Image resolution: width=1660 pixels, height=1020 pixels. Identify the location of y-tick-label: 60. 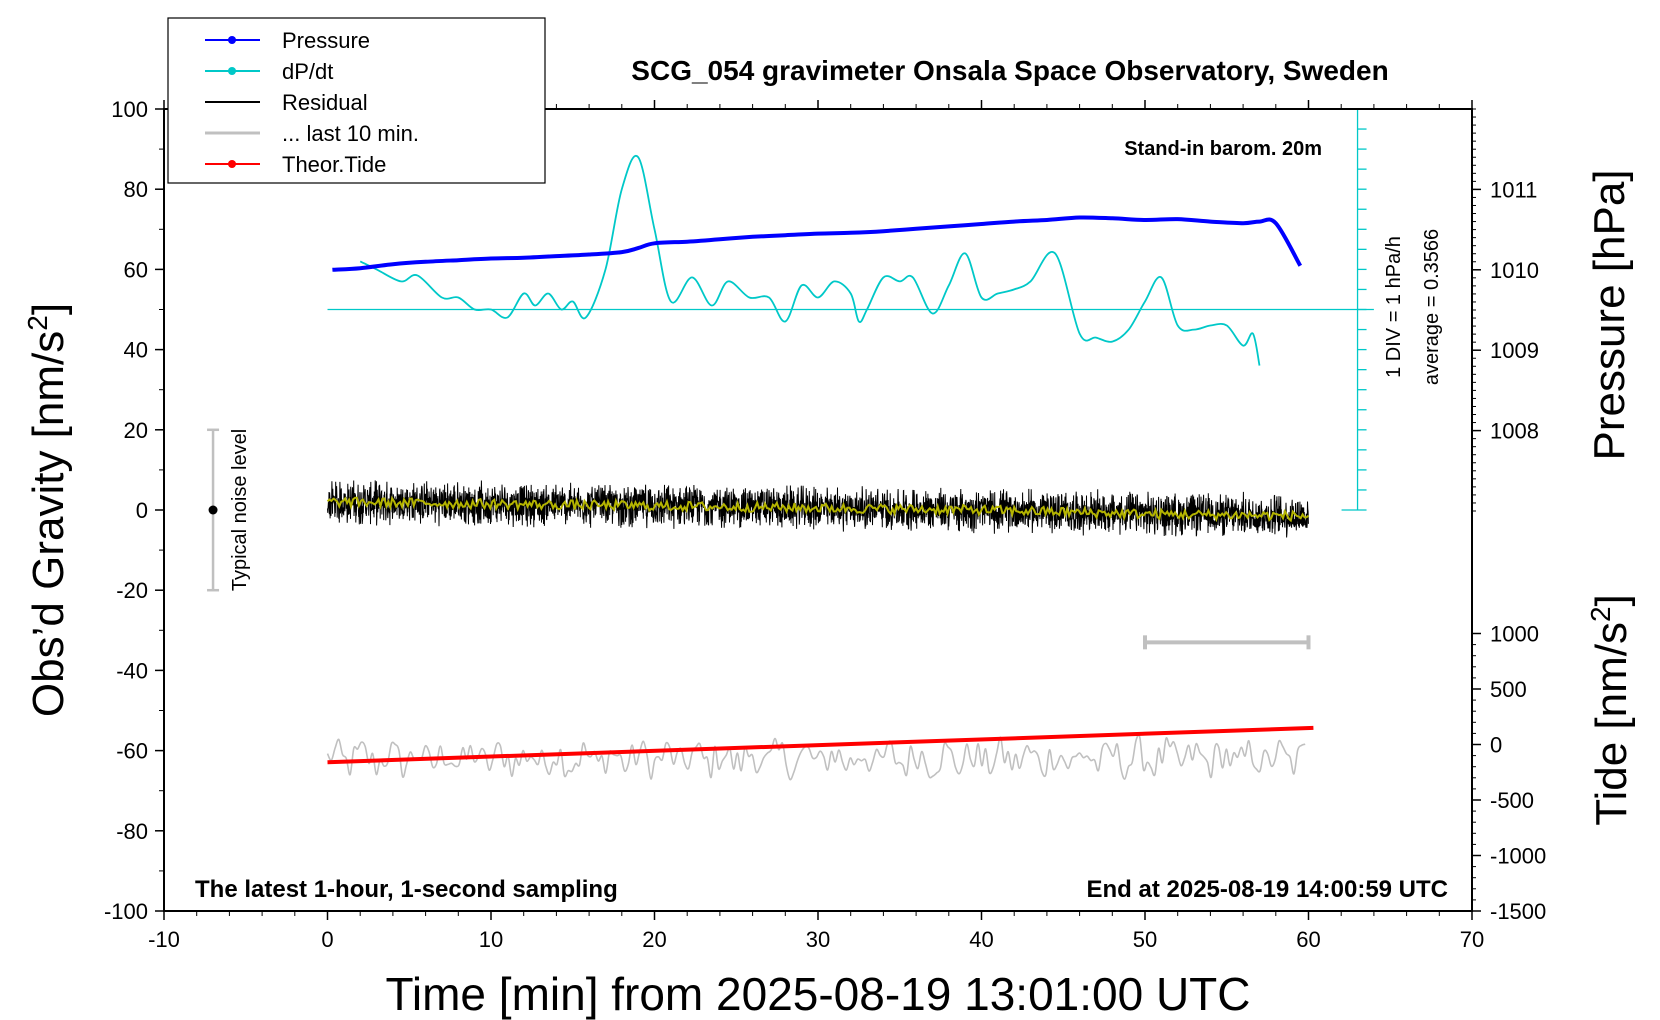
(136, 269).